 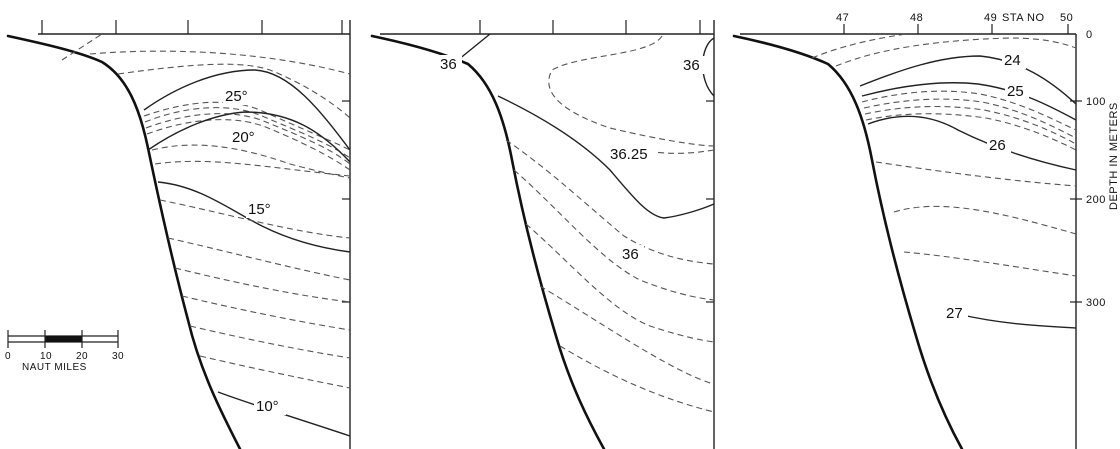 What do you see at coordinates (474, 47) in the screenshot?
I see `isohaline-36-surface` at bounding box center [474, 47].